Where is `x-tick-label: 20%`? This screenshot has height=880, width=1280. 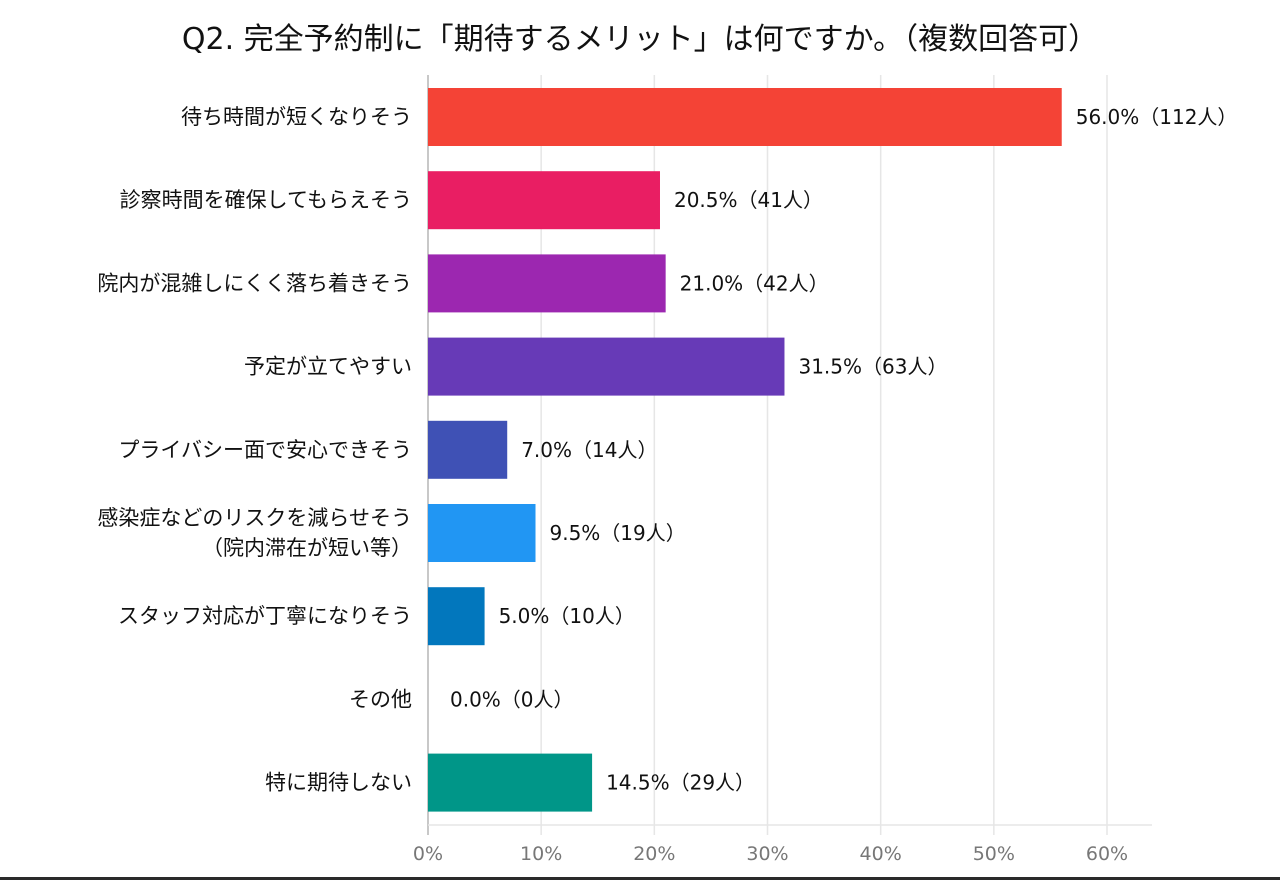
x-tick-label: 20% is located at coordinates (654, 854).